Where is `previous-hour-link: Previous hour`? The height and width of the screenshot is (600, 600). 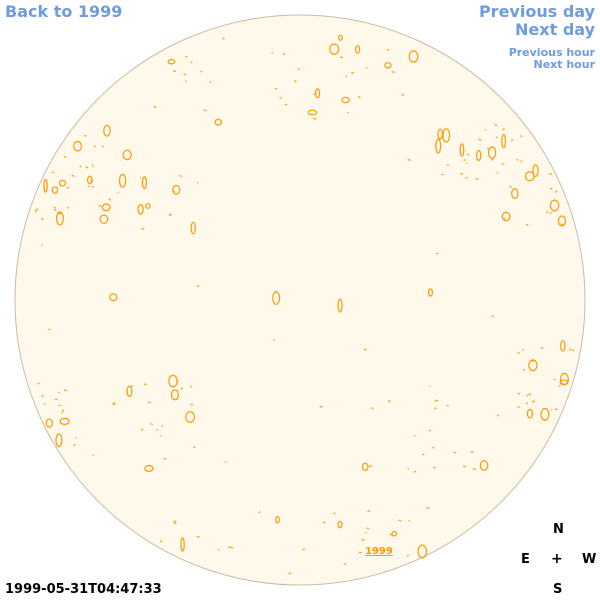
previous-hour-link: Previous hour is located at coordinates (551, 52).